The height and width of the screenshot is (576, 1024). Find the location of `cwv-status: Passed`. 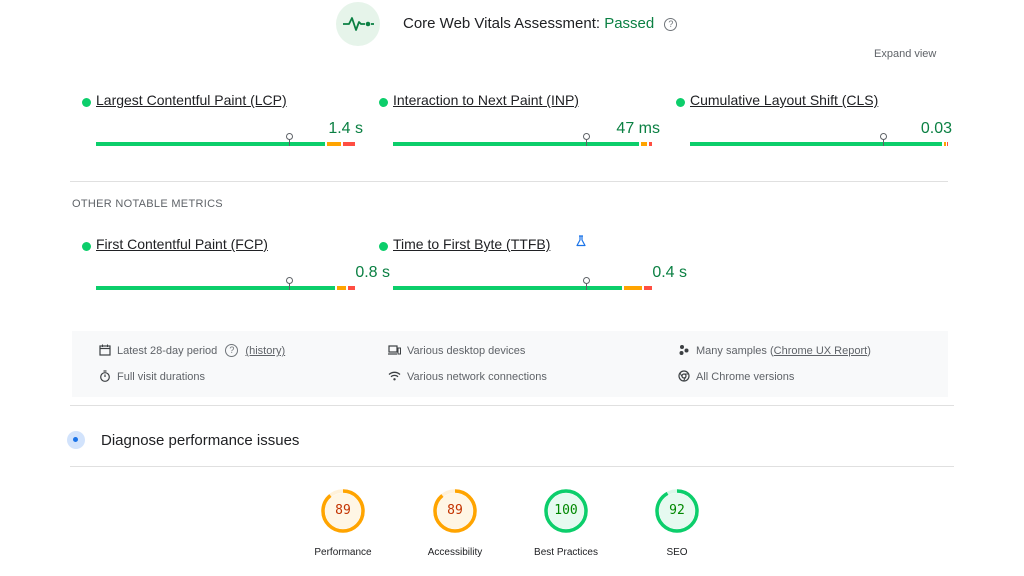

cwv-status: Passed is located at coordinates (629, 23).